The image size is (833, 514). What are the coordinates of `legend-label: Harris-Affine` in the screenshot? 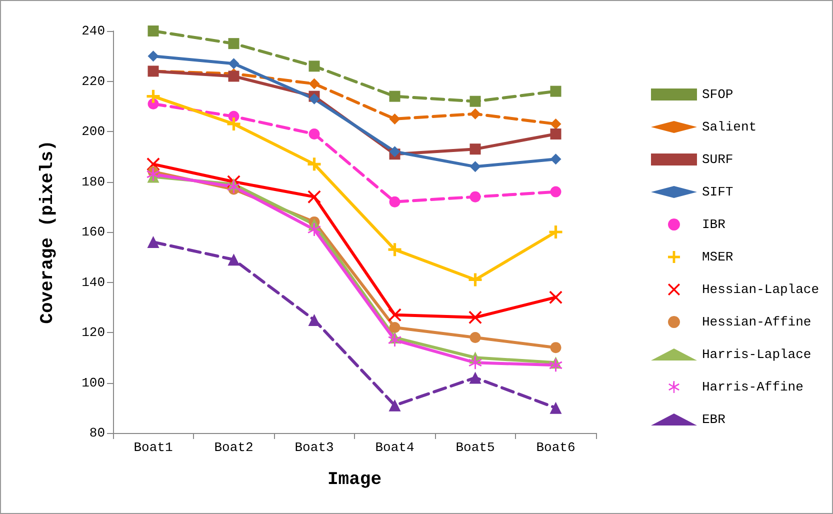 It's located at (753, 387).